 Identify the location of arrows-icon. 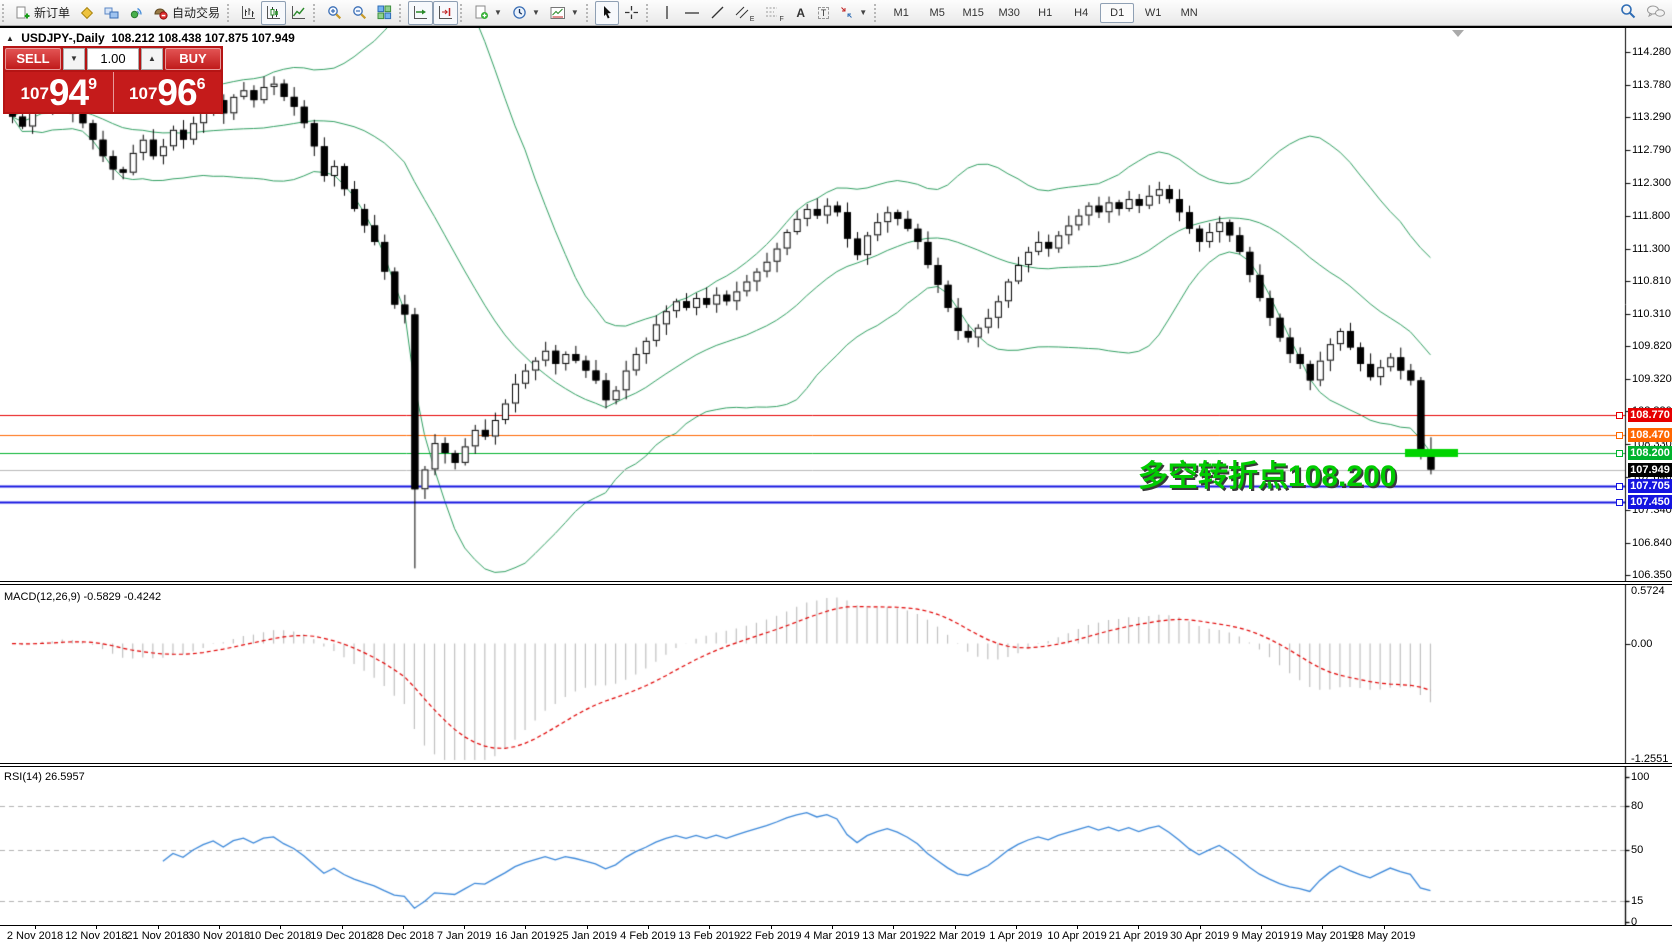
(846, 12).